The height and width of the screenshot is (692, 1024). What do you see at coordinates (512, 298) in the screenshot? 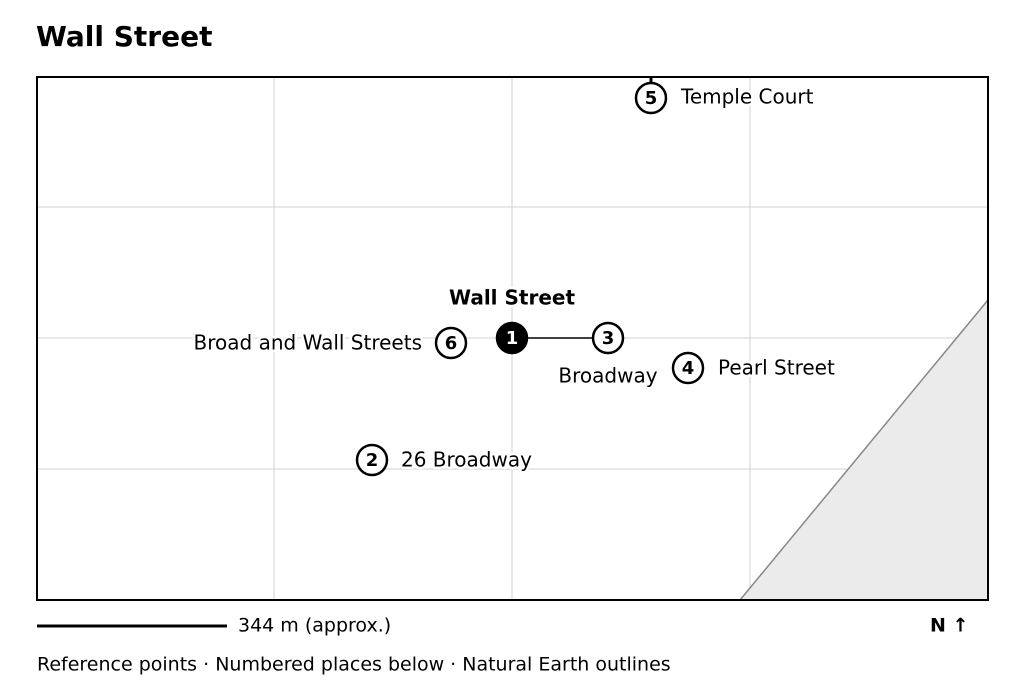
I see `place-label: Wall Street` at bounding box center [512, 298].